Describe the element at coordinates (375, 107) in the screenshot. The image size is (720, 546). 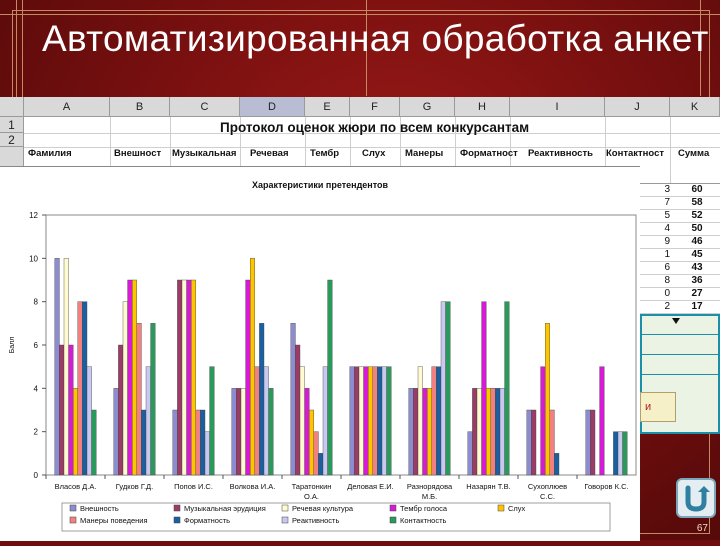
I see `column-header-f: F` at that location.